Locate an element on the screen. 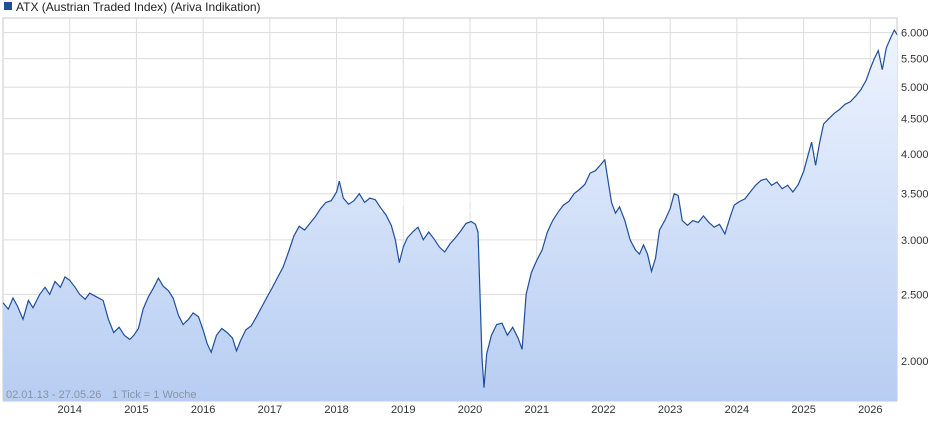  y-tick-label-2000: 2.000 is located at coordinates (915, 362).